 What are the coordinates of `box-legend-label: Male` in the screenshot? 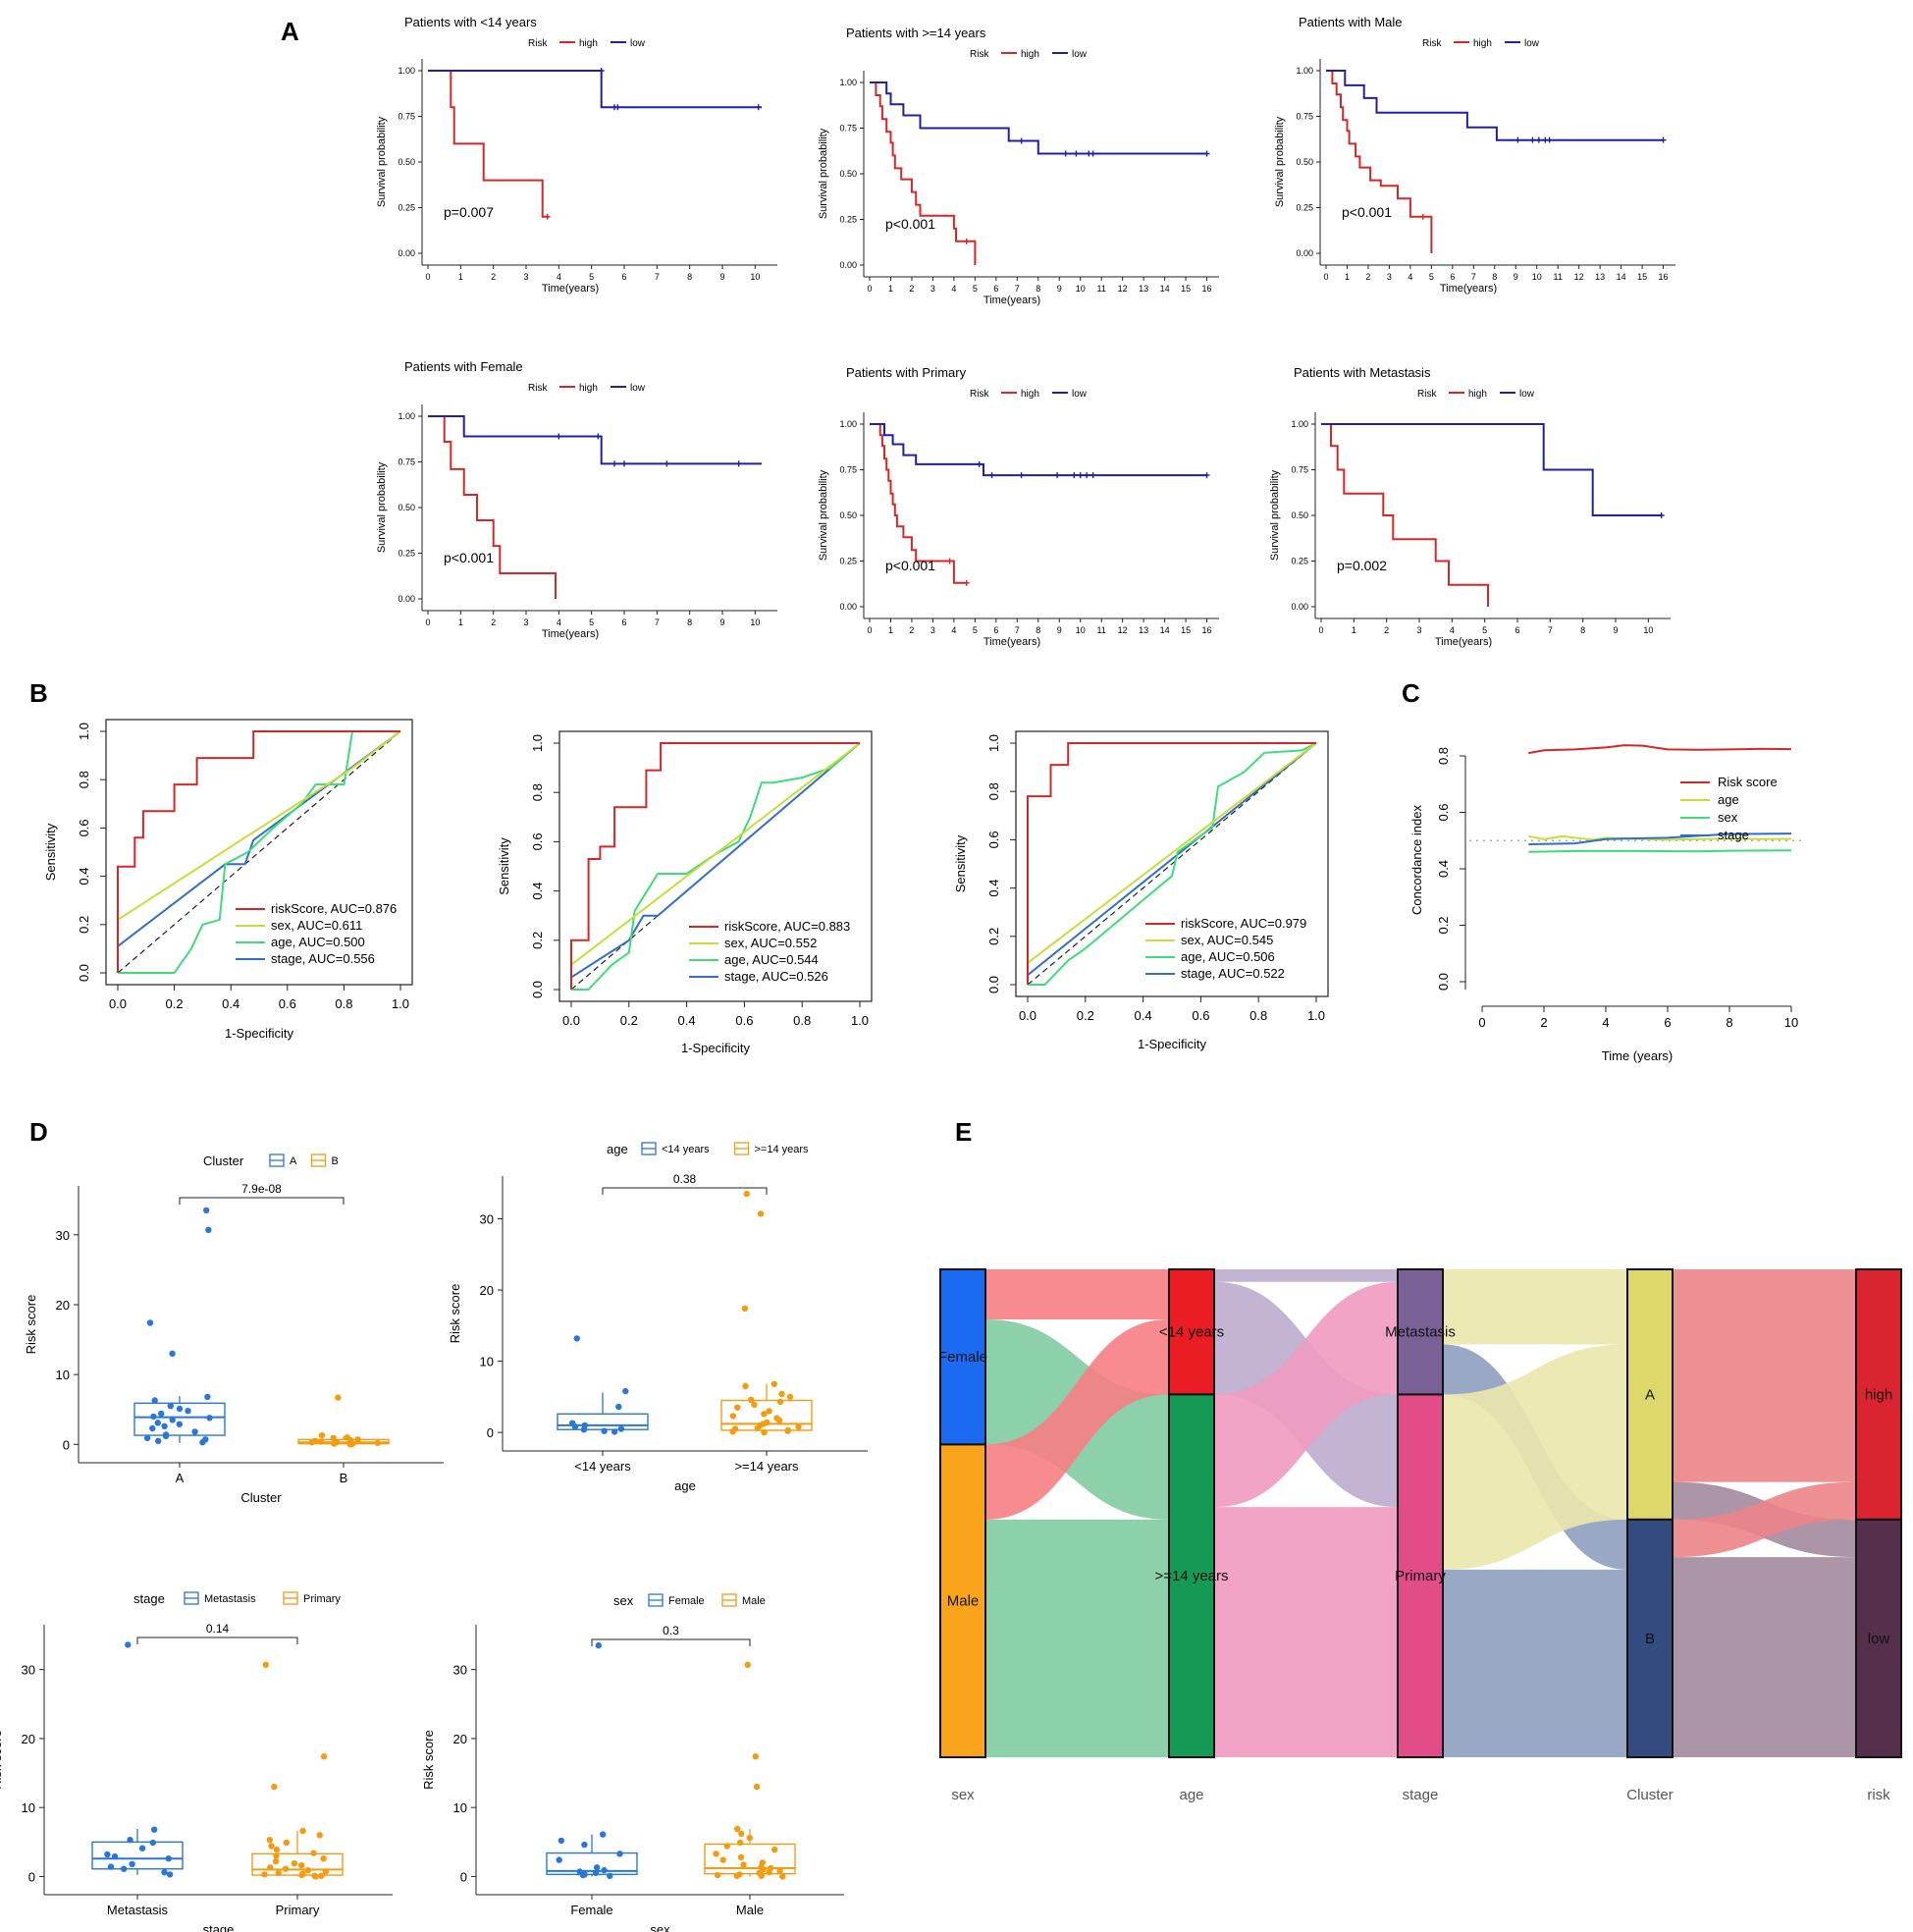 It's located at (754, 1601).